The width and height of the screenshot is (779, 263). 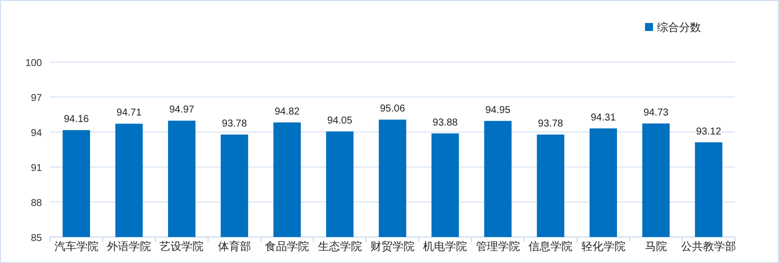 I want to click on data-label: 95.06, so click(x=393, y=109).